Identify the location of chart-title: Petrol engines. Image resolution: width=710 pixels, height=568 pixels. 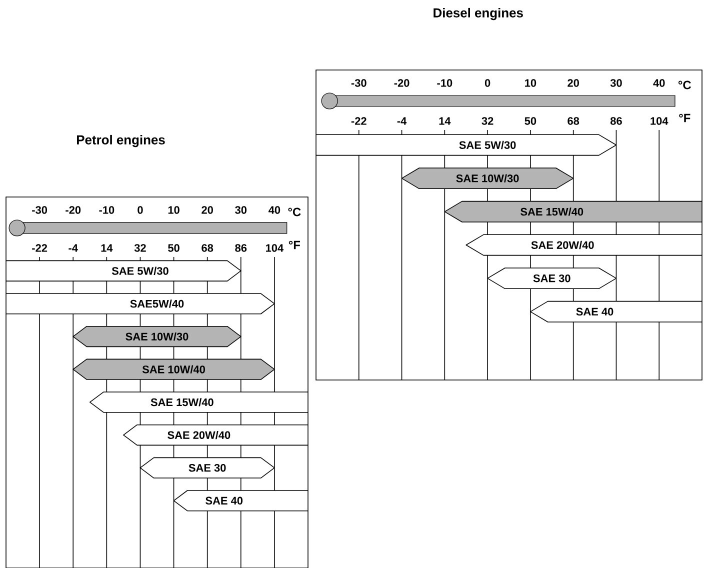
(121, 140).